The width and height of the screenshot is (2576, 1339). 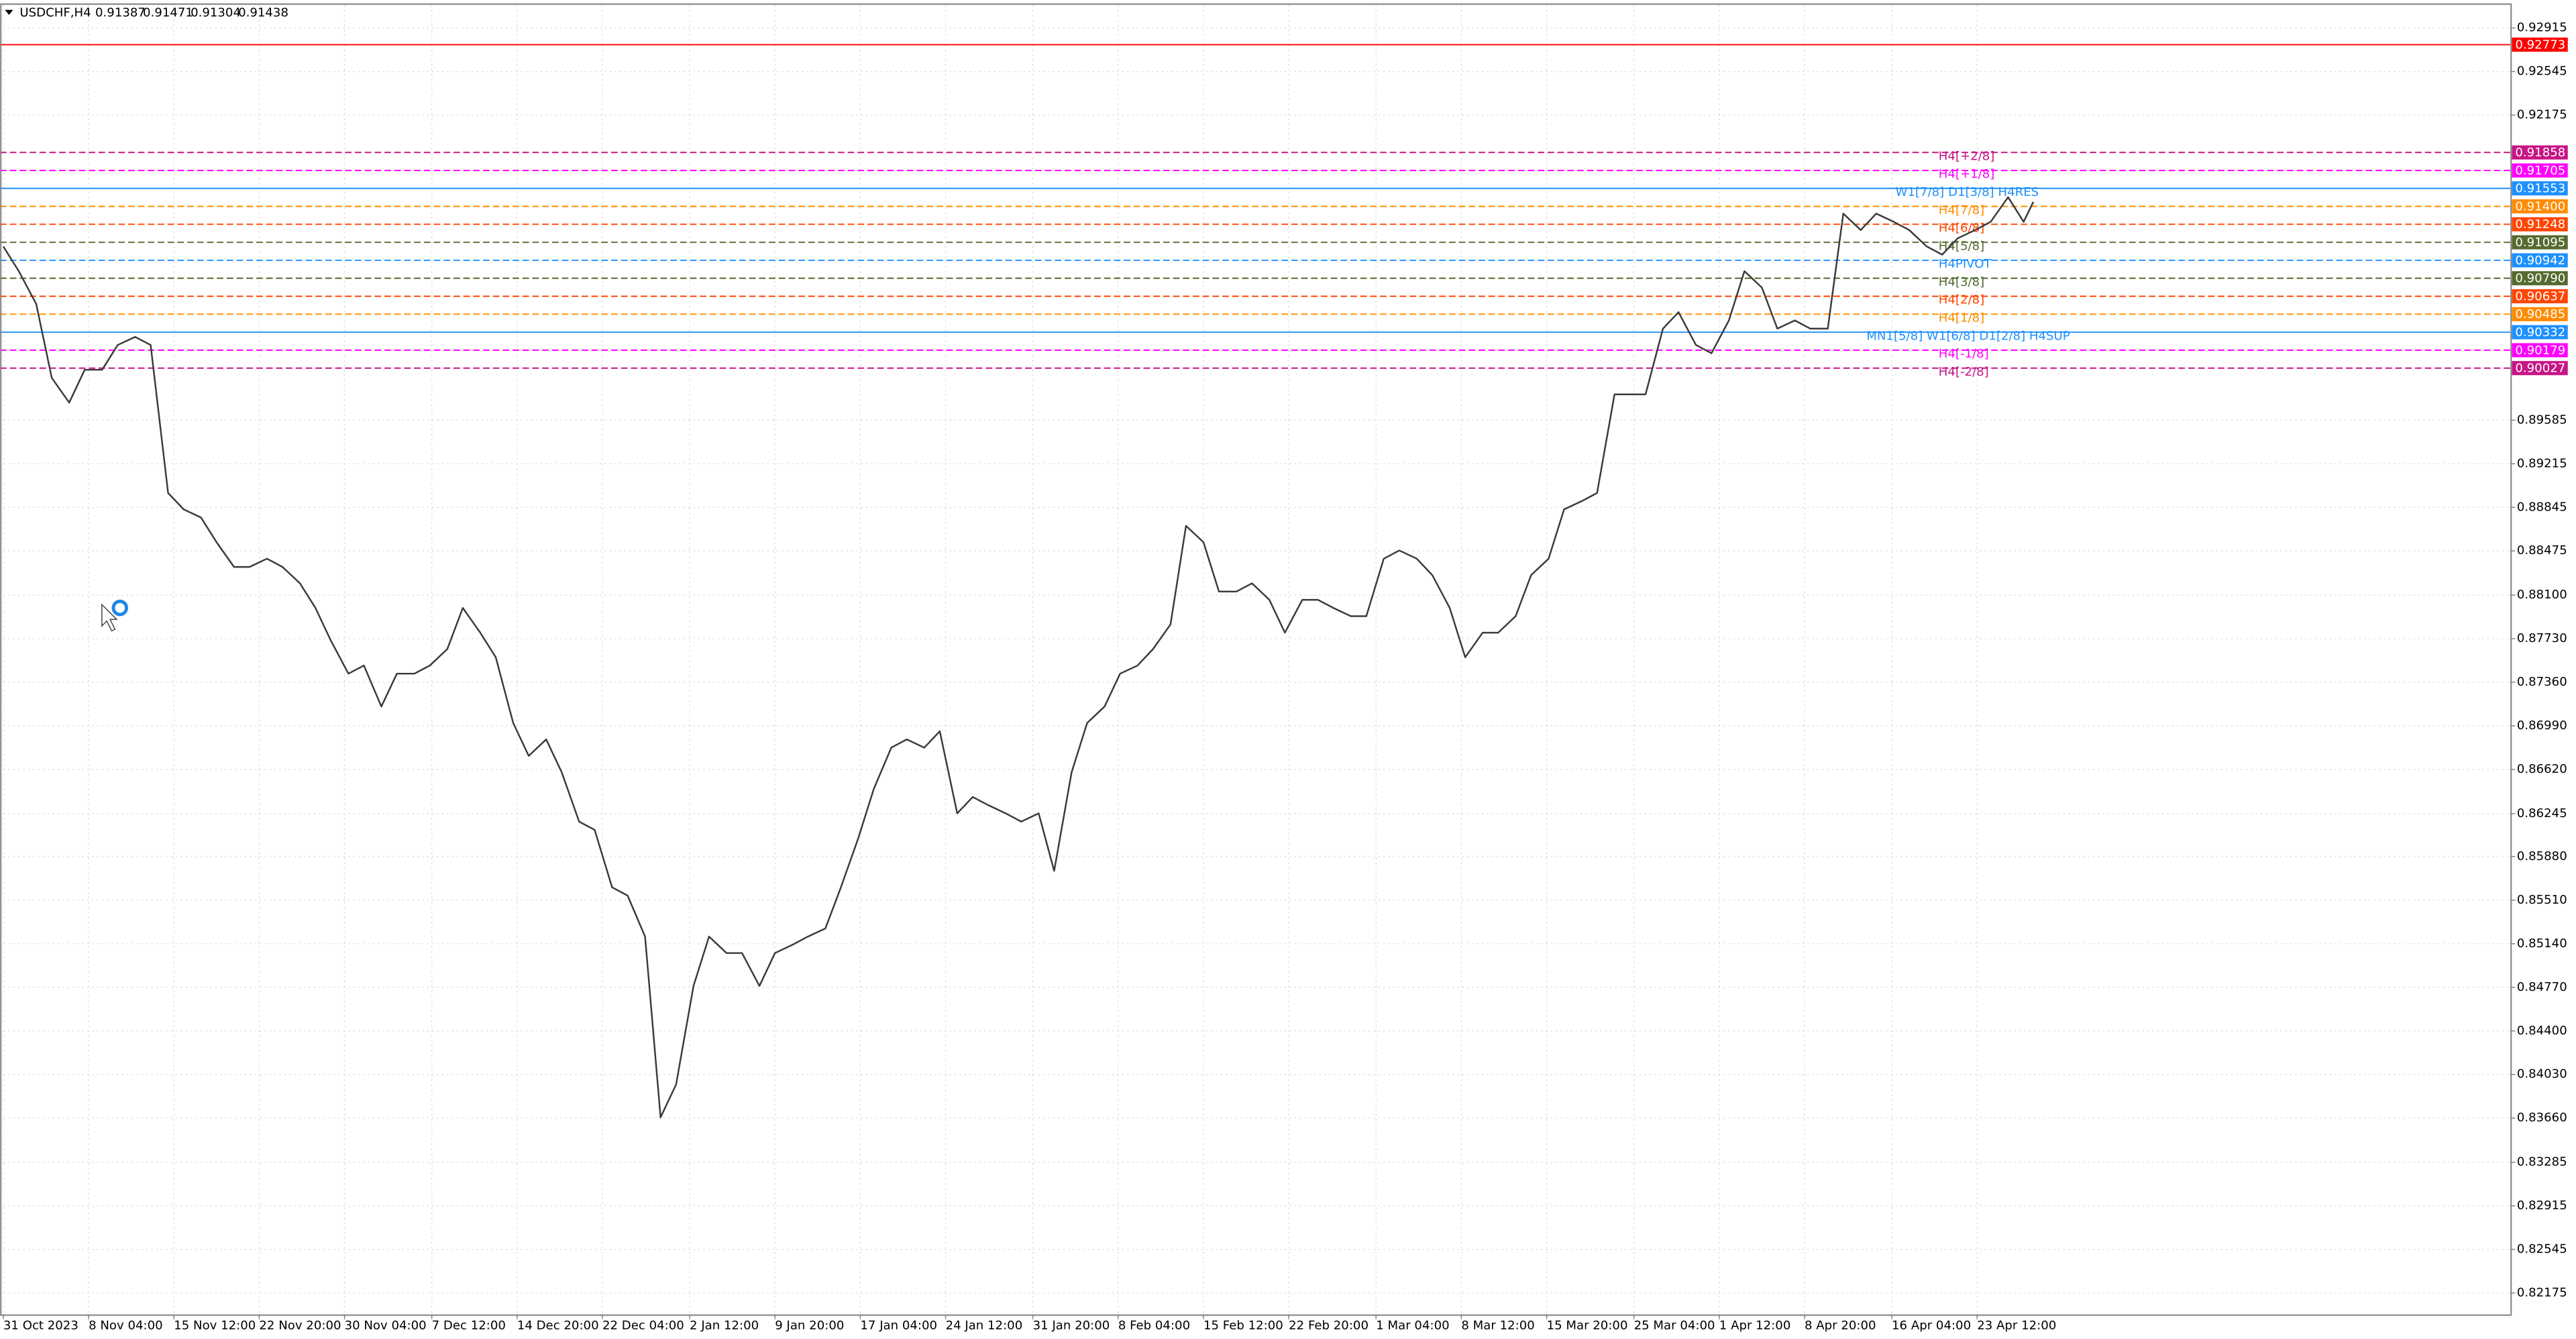 I want to click on y-tick-label: 0.85140, so click(x=2542, y=943).